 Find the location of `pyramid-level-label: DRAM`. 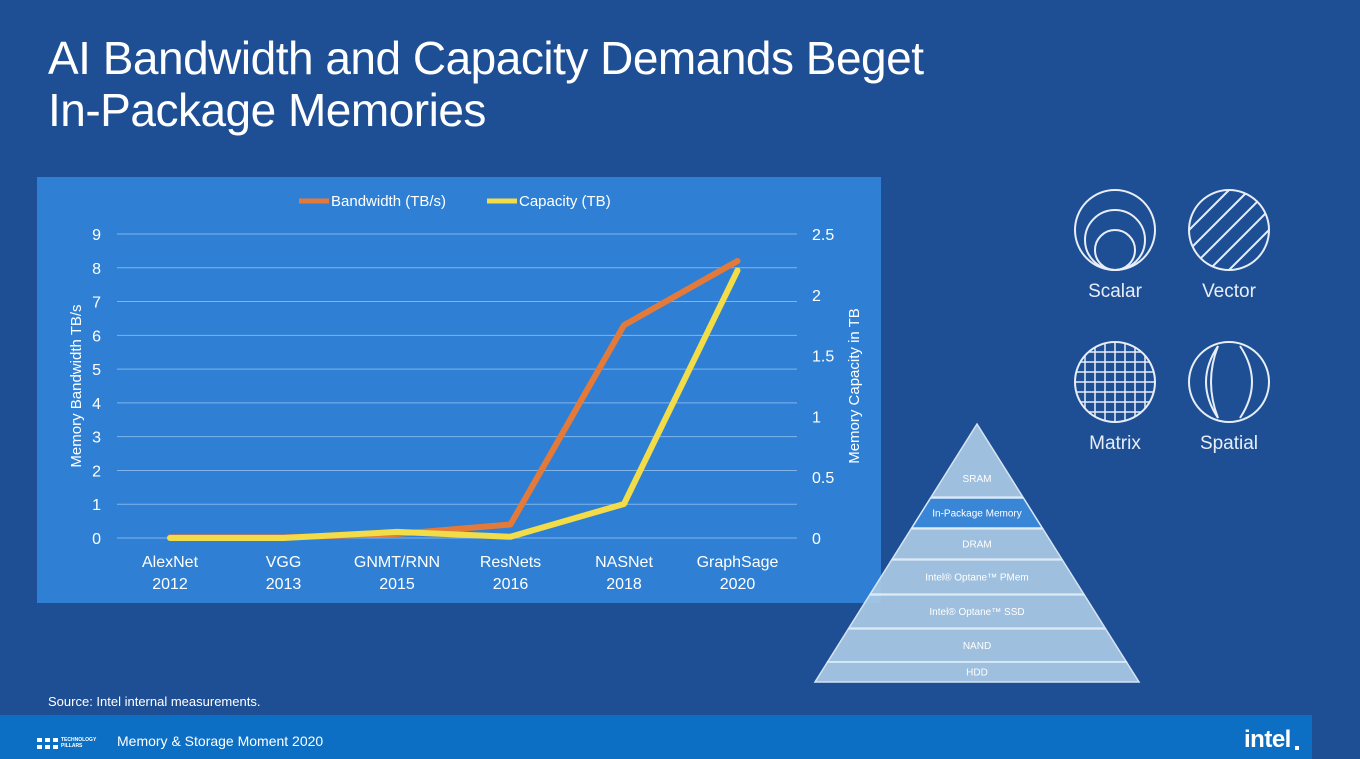

pyramid-level-label: DRAM is located at coordinates (976, 545).